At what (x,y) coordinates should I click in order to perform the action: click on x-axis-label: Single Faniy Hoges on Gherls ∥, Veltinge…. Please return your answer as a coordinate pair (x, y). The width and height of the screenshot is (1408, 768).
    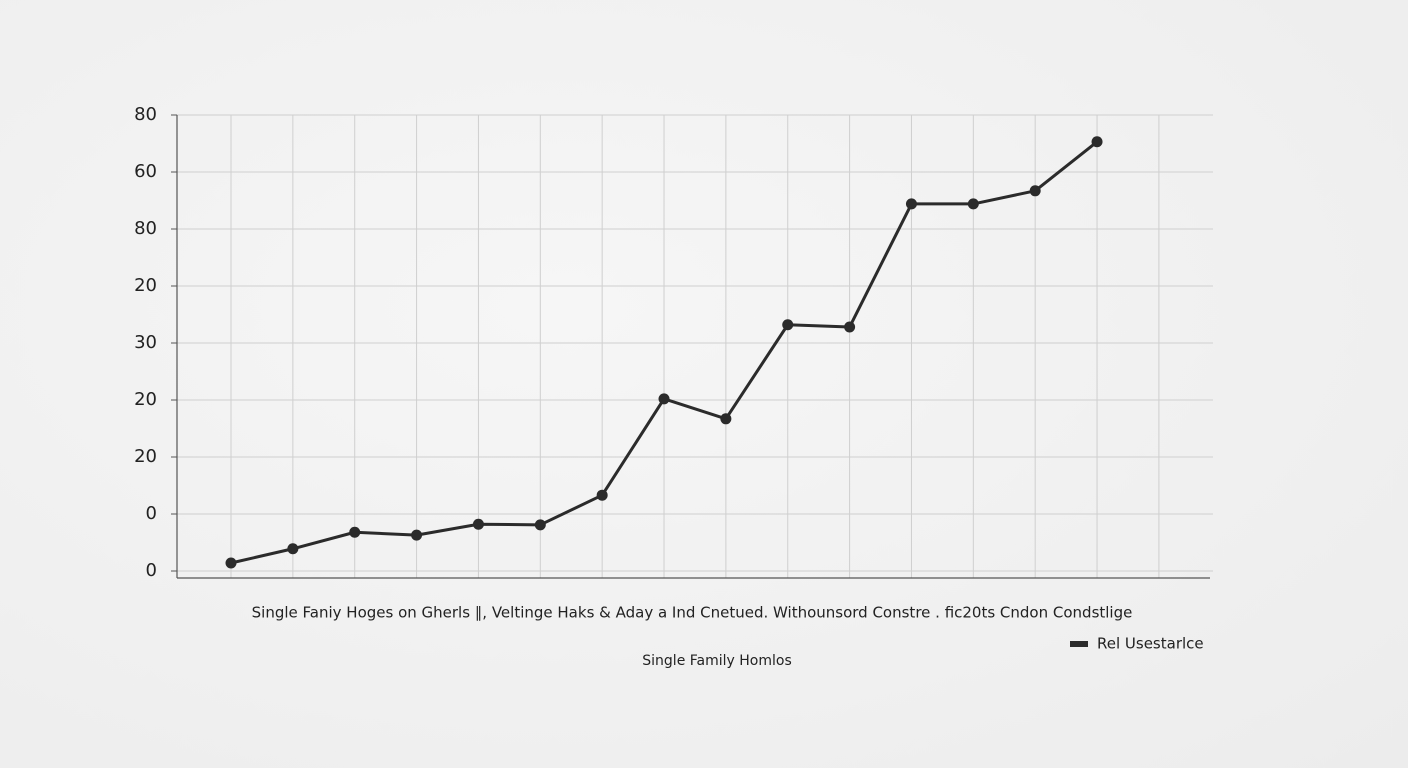
    Looking at the image, I should click on (692, 613).